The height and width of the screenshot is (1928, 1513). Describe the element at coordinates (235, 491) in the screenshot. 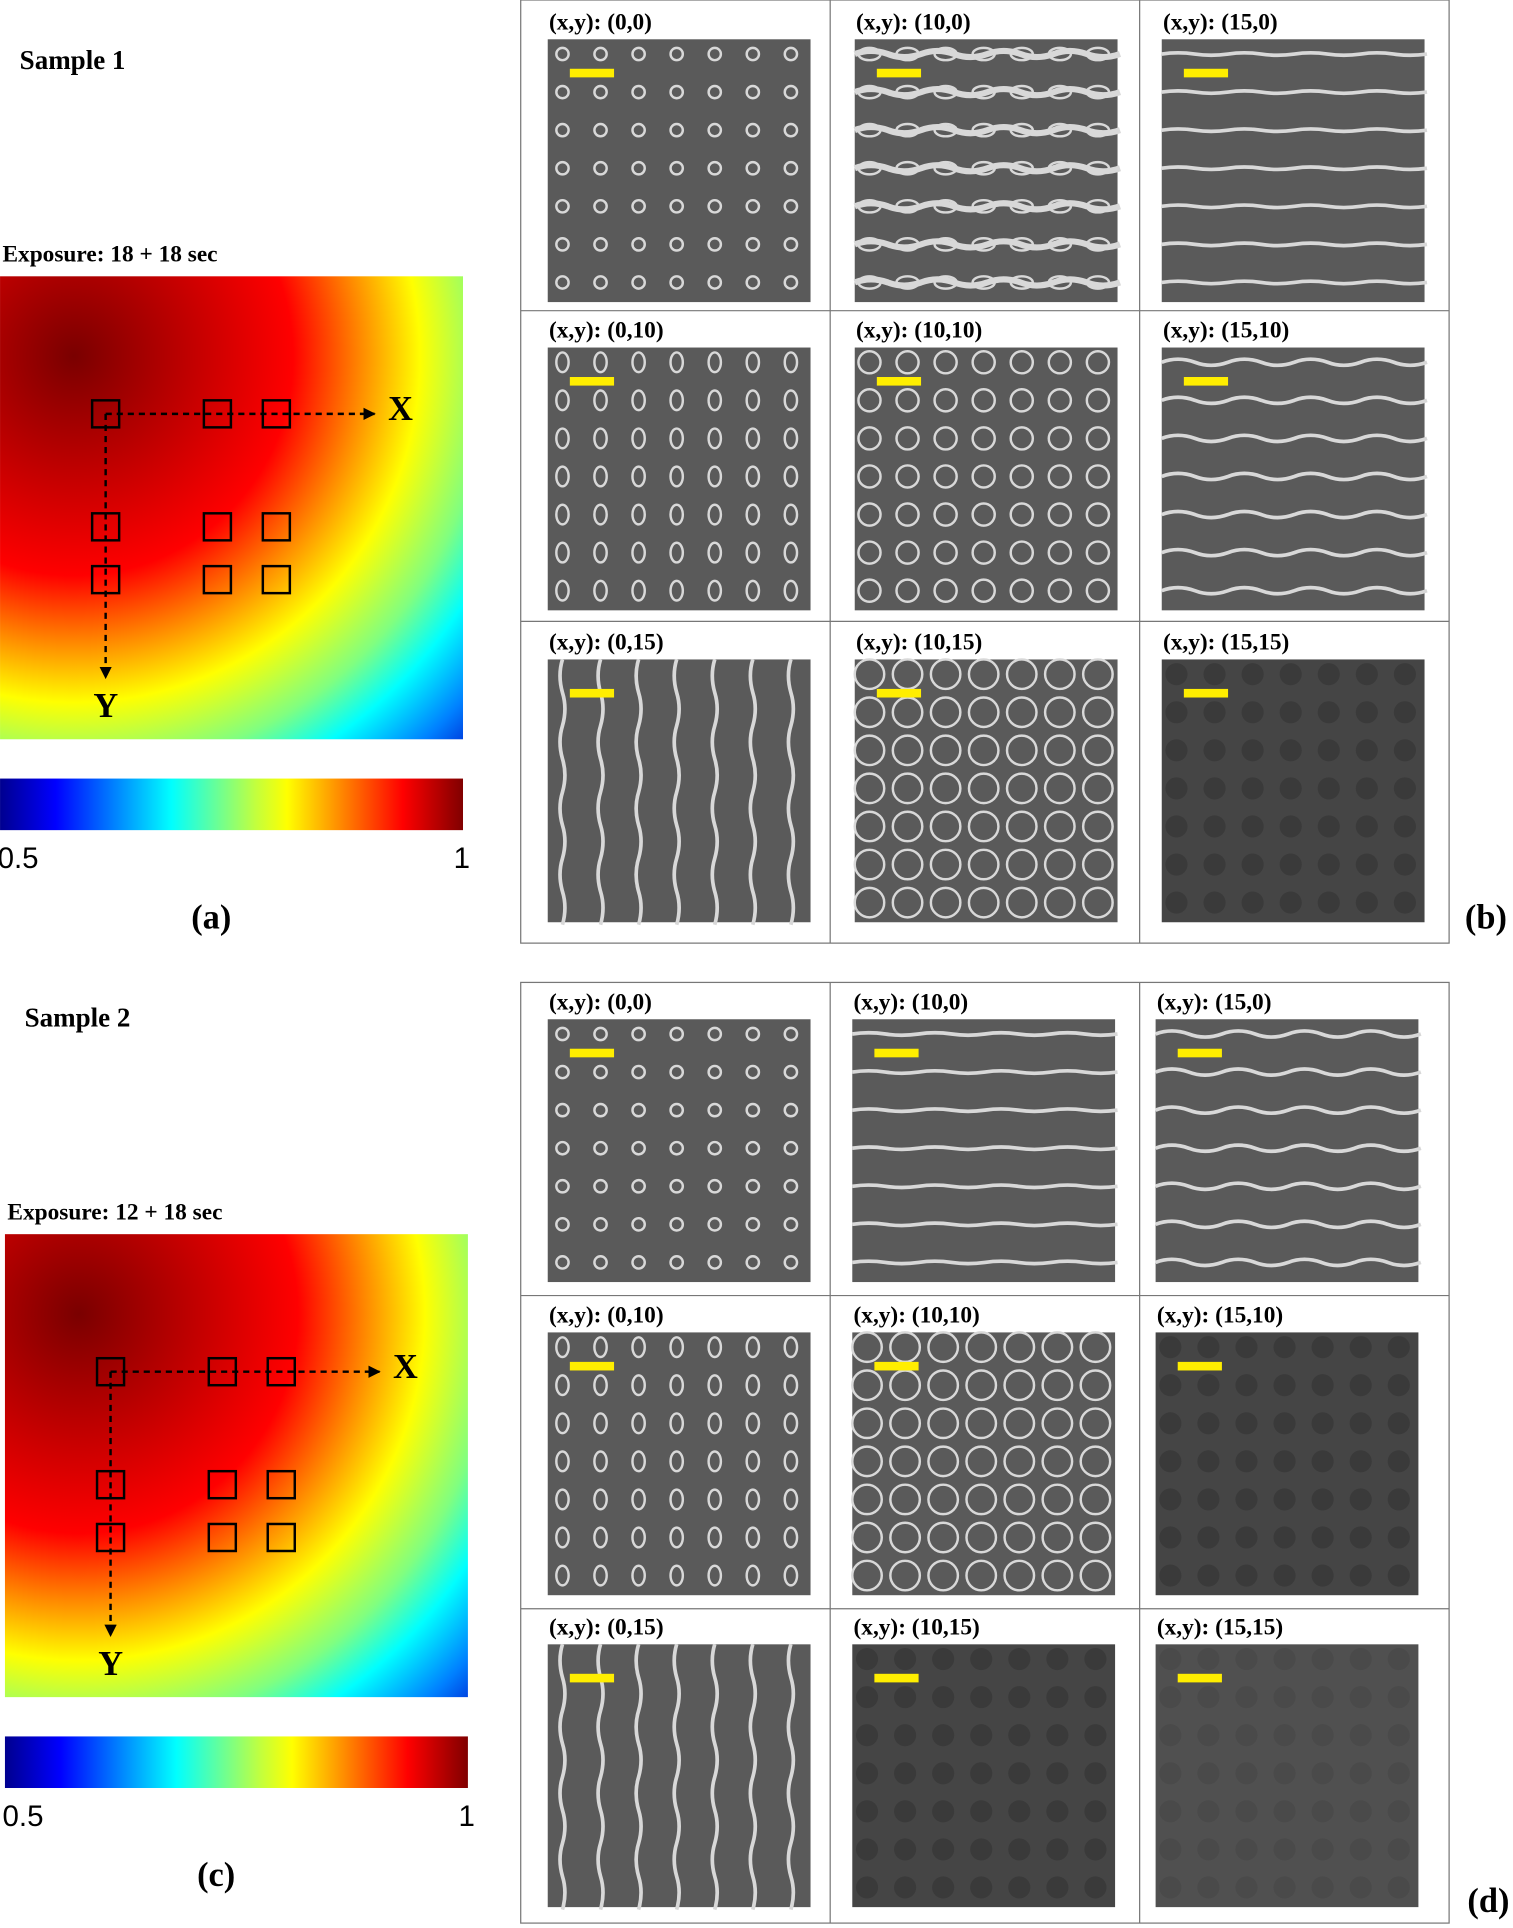

I see `heatmap-panel: Sample 1 Exposure: 18 + 18 sec X Y 0.5 1 (a)` at that location.